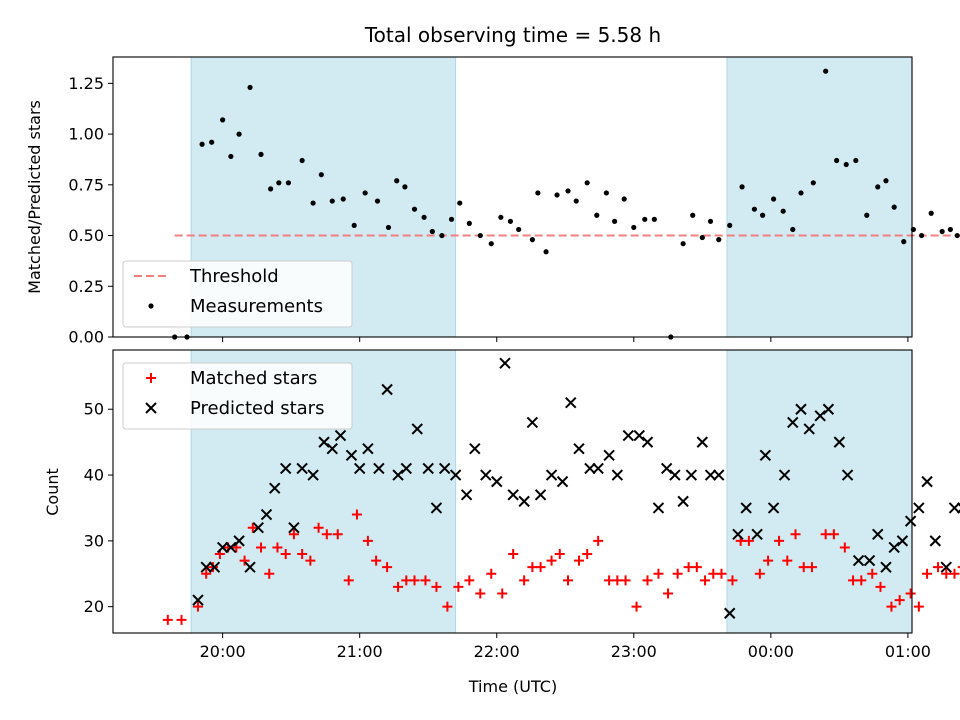 This screenshot has height=720, width=960. Describe the element at coordinates (52, 492) in the screenshot. I see `count-y-axis-label: Count` at that location.